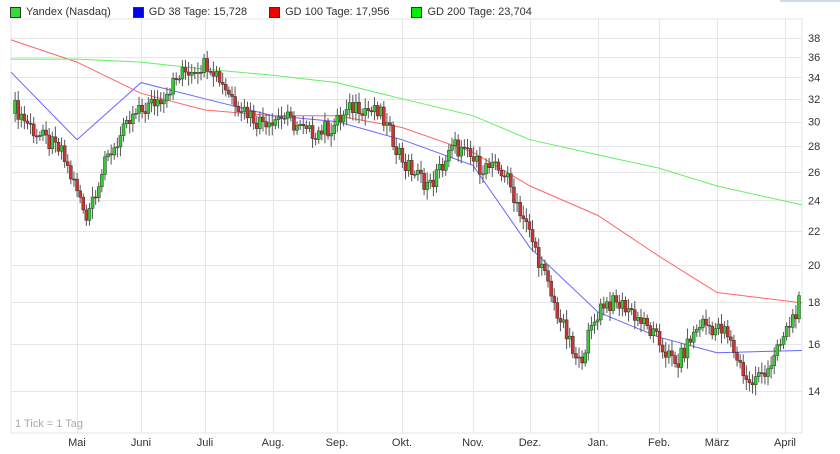 This screenshot has width=840, height=454. Describe the element at coordinates (68, 12) in the screenshot. I see `legend-label: Yandex (Nasdaq)` at that location.